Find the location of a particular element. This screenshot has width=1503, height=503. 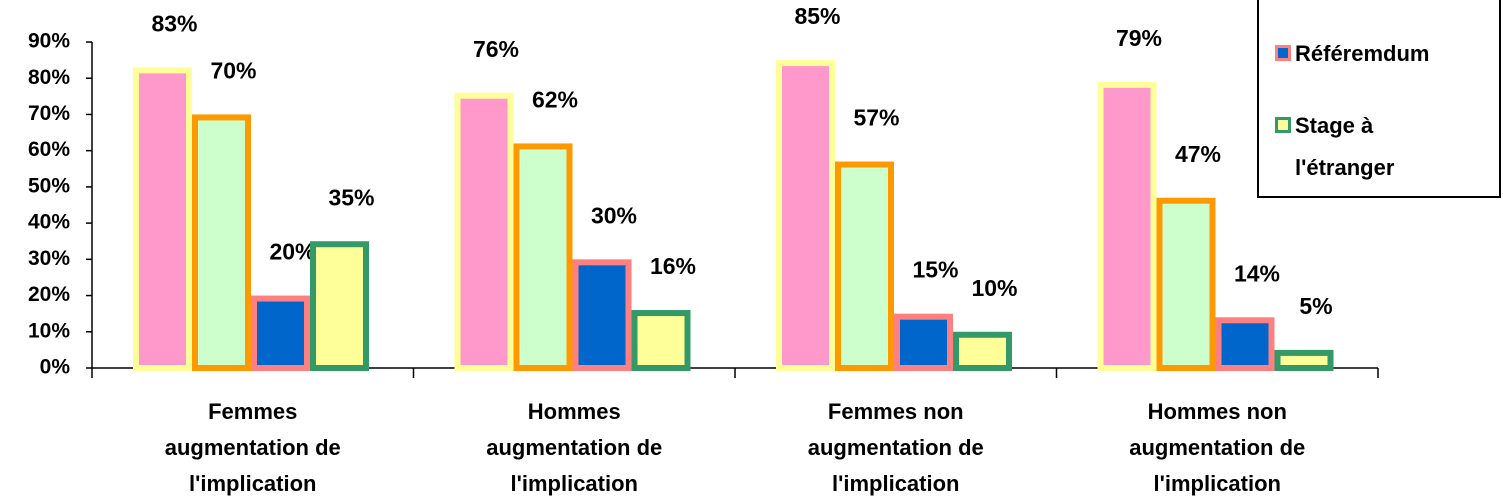

data-label: 70% is located at coordinates (233, 71).